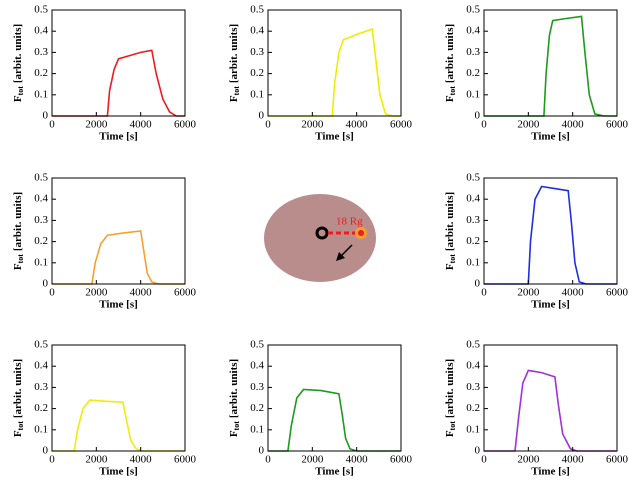 The width and height of the screenshot is (629, 483). I want to click on particle-core, so click(361, 233).